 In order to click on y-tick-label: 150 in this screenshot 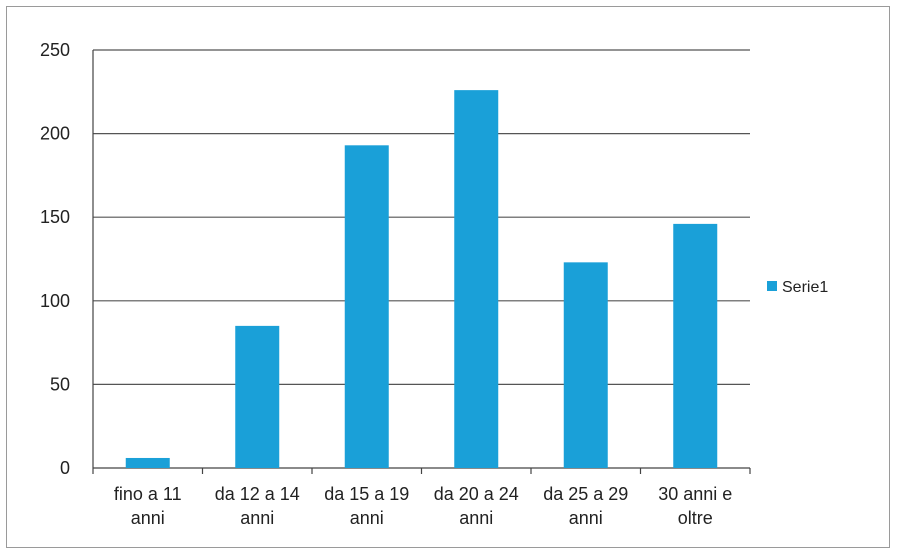, I will do `click(55, 217)`.